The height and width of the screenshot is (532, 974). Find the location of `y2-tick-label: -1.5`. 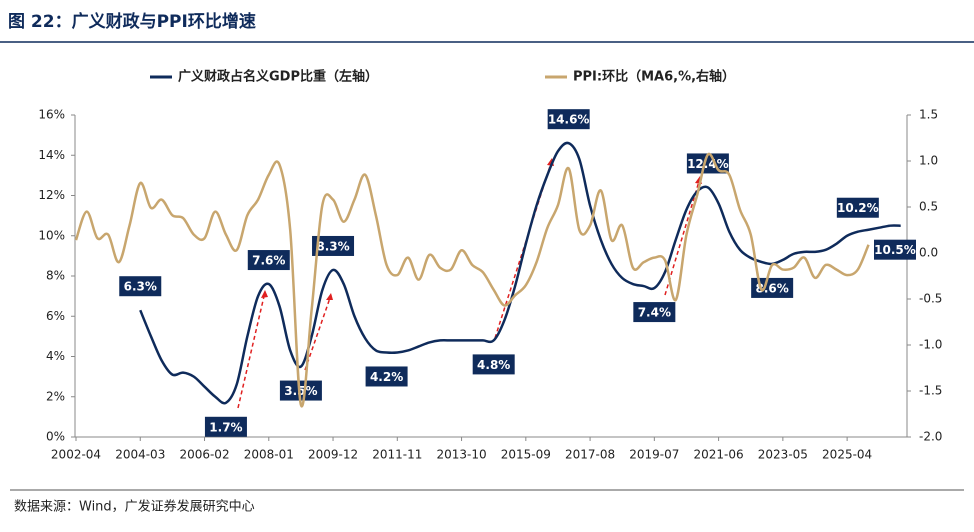

y2-tick-label: -1.5 is located at coordinates (930, 391).